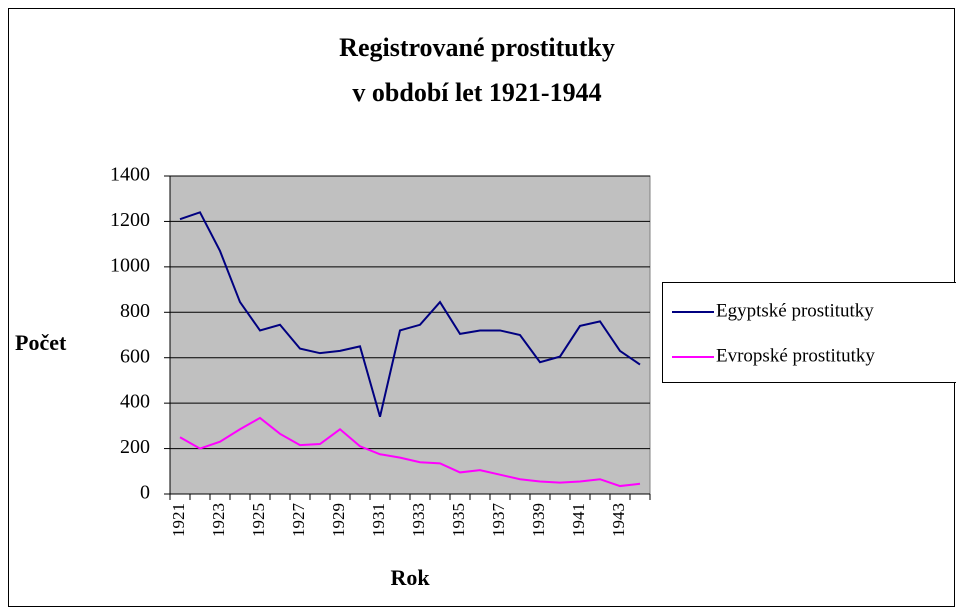  Describe the element at coordinates (410, 577) in the screenshot. I see `x-axis-label: Rok` at that location.